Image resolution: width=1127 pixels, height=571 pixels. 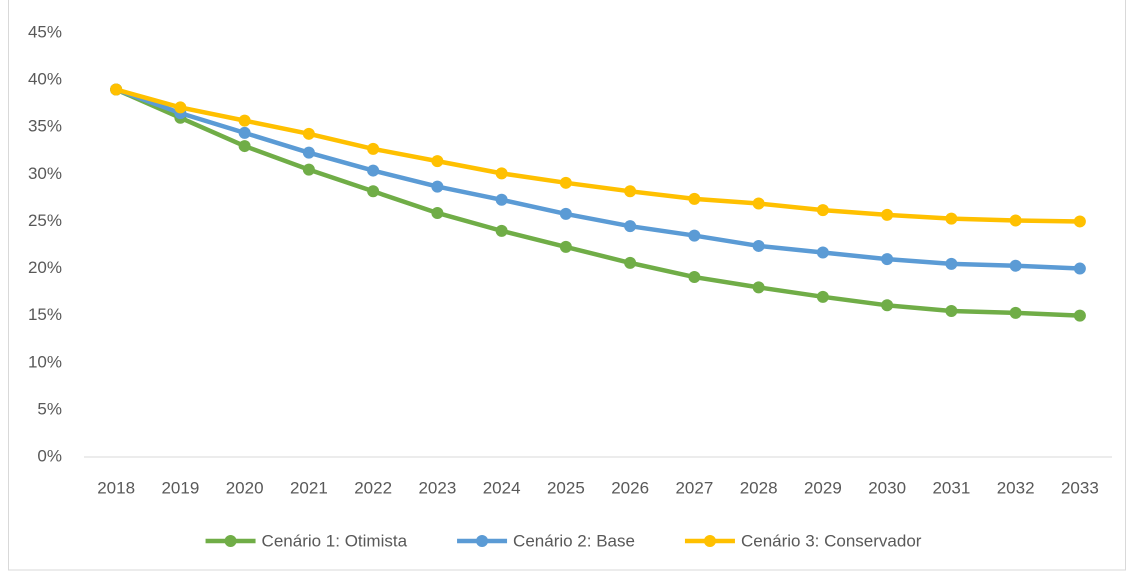 I want to click on x-tick-label: 2020, so click(x=245, y=487).